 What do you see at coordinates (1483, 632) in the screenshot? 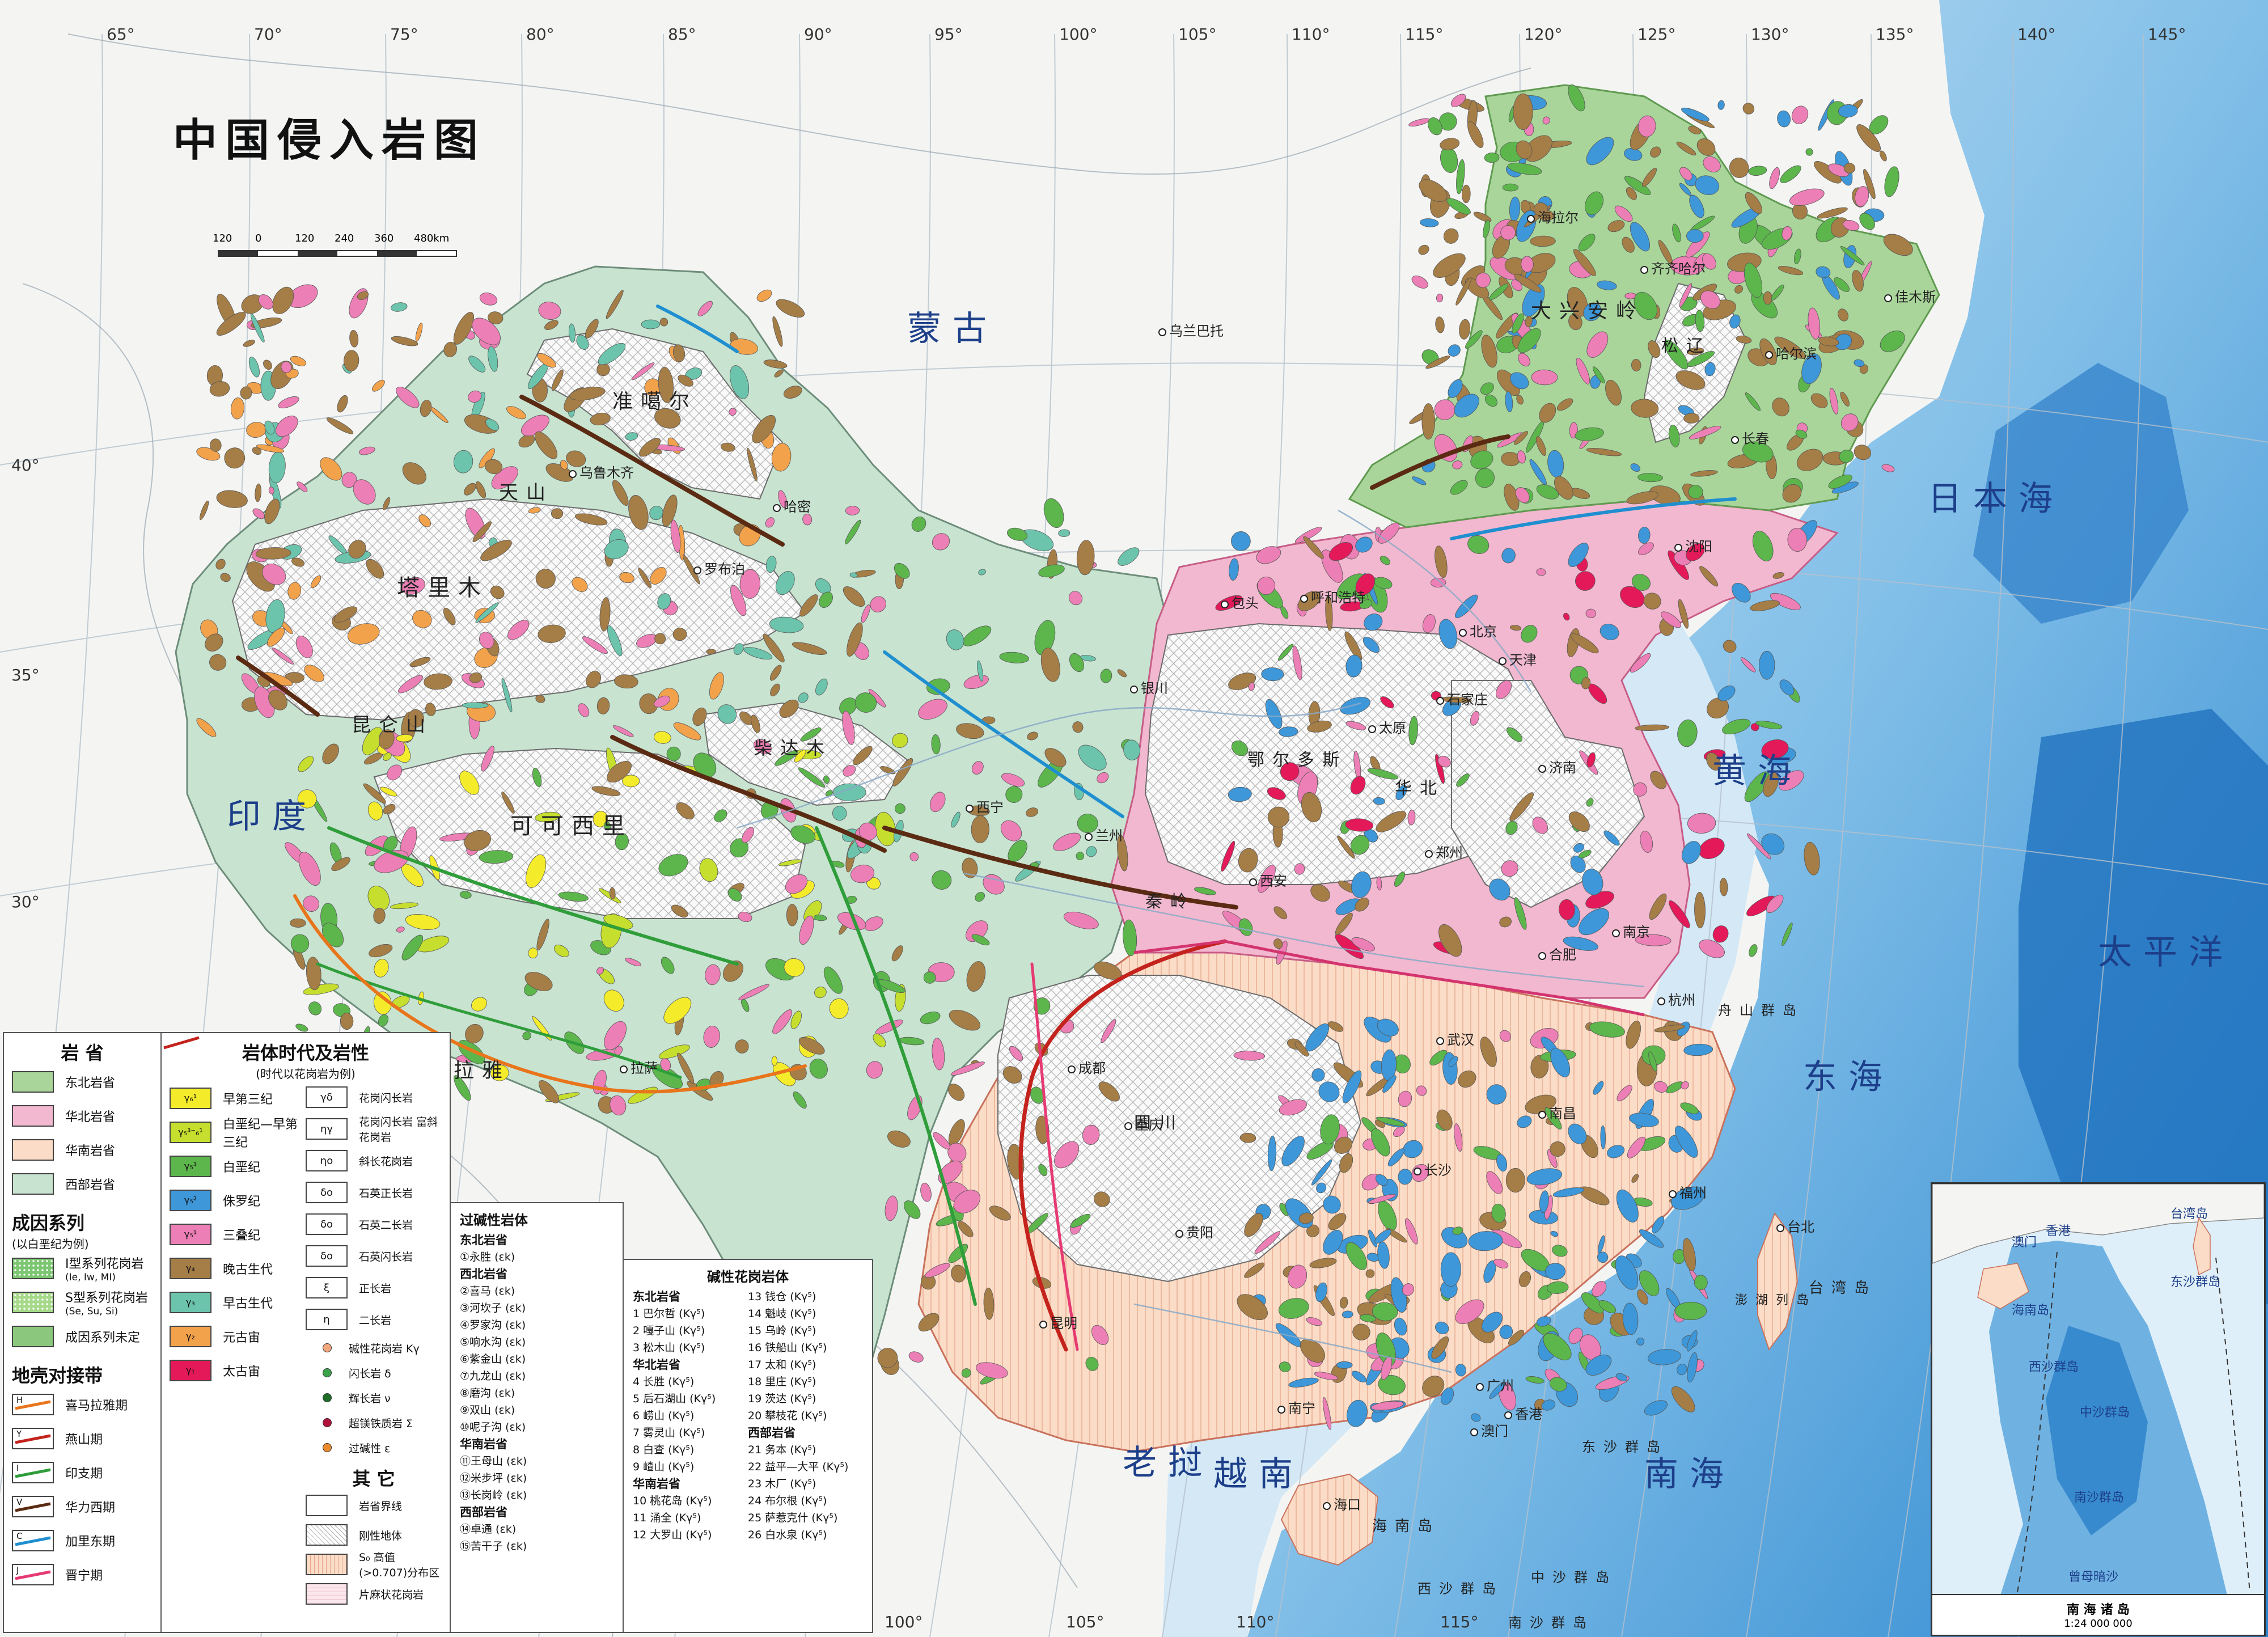
I see `place-label: 北京` at bounding box center [1483, 632].